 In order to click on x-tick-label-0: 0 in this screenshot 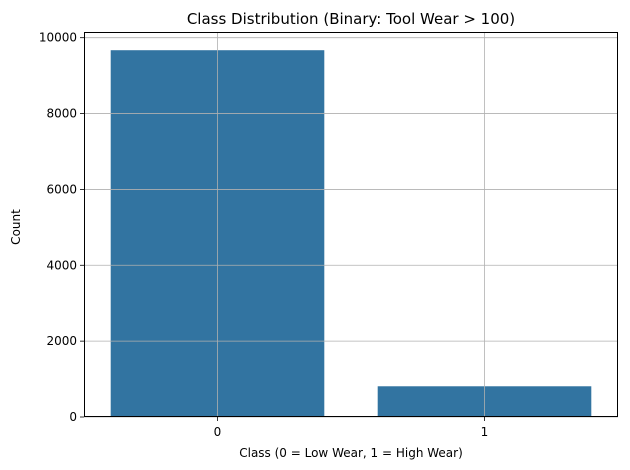, I will do `click(218, 432)`.